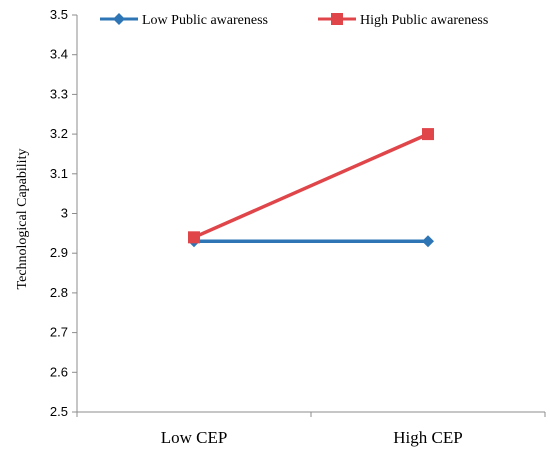 The image size is (550, 459). I want to click on series-layer, so click(311, 188).